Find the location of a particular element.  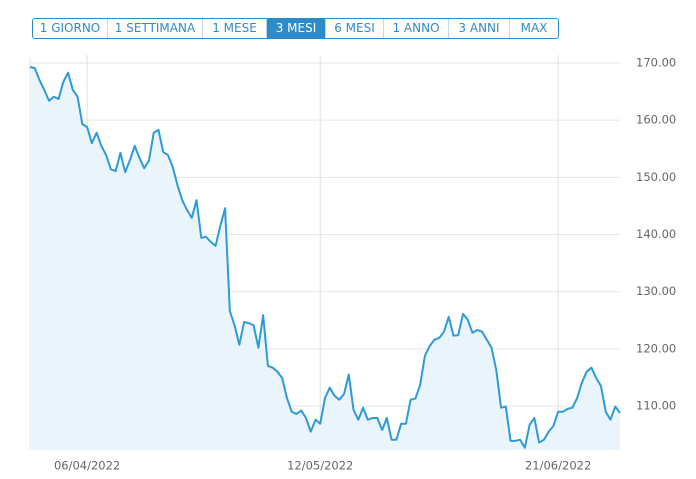

y-tick-label: 110.00 is located at coordinates (656, 405).